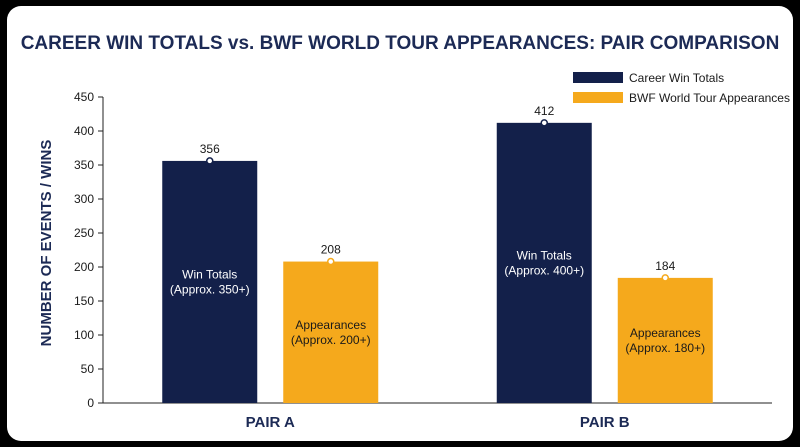 The image size is (800, 447). What do you see at coordinates (544, 270) in the screenshot?
I see `bar-inner-label: (Approx. 400+)` at bounding box center [544, 270].